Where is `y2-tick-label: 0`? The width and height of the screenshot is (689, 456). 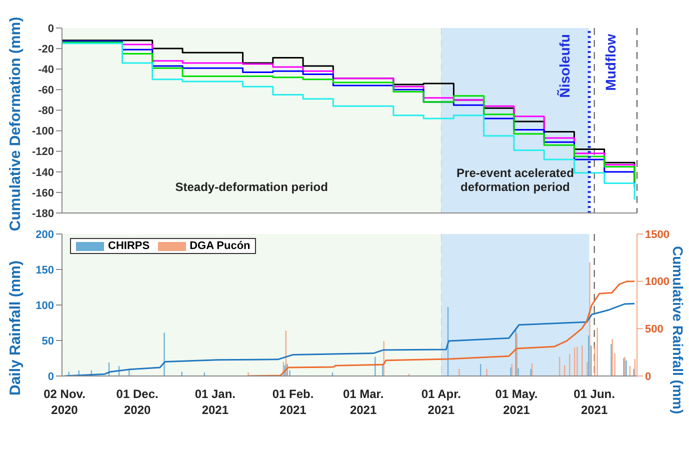 y2-tick-label: 0 is located at coordinates (648, 376).